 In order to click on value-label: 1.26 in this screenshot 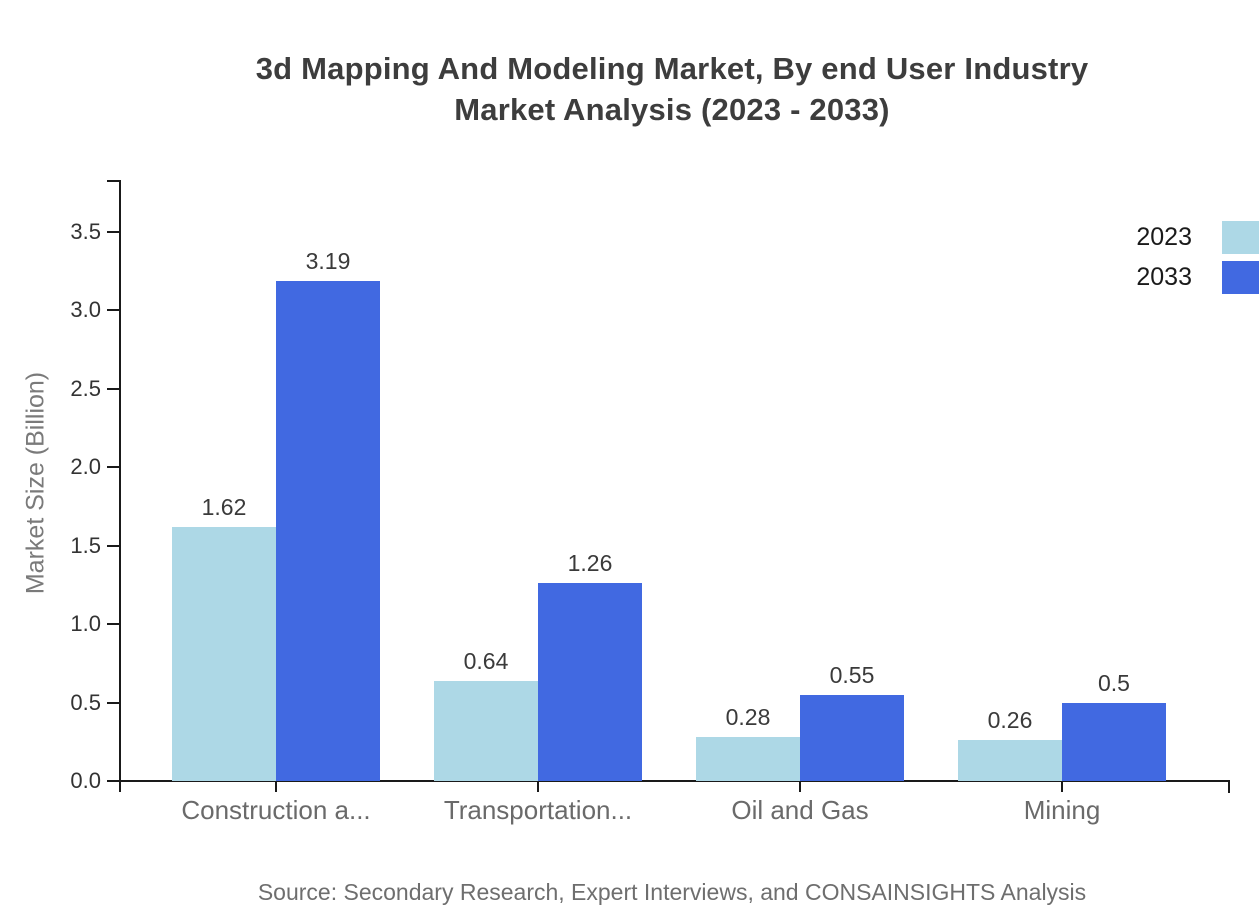, I will do `click(590, 563)`.